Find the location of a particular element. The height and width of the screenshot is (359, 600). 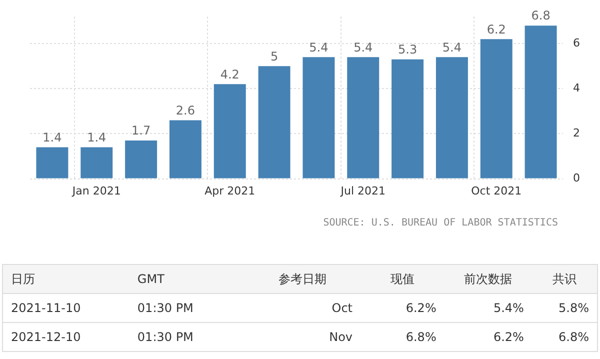

data-label: 2.6 is located at coordinates (186, 110).